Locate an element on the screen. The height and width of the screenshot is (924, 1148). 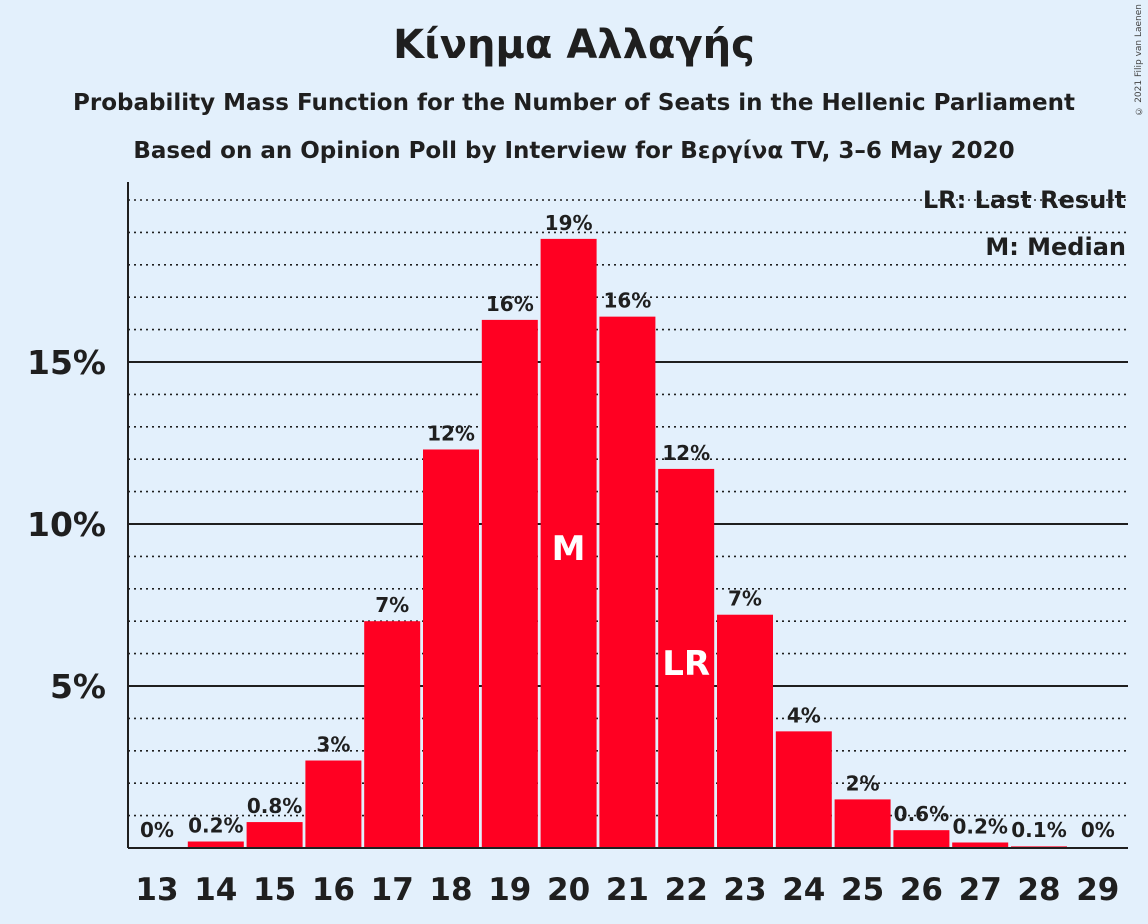
x-tick-label: 22 is located at coordinates (686, 890).